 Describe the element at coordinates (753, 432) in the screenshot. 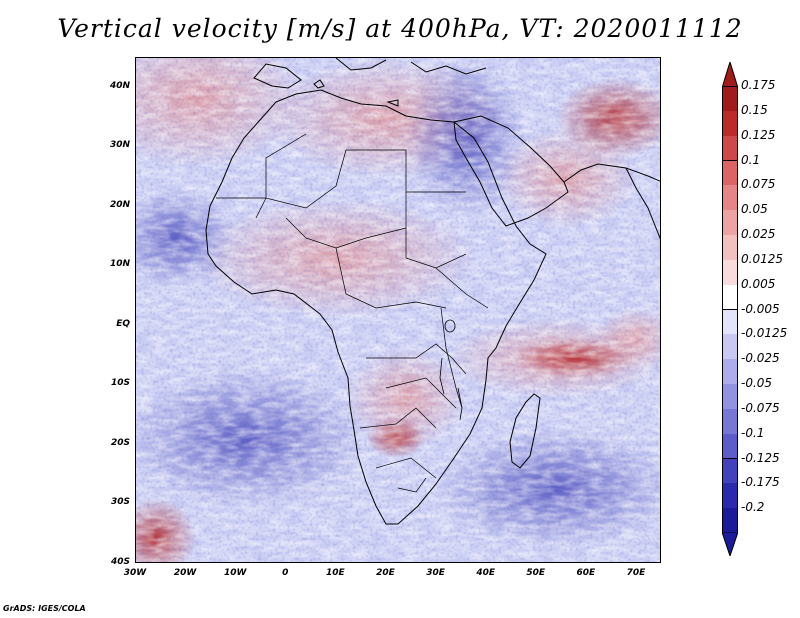

I see `colorbar-label: -0.1` at that location.